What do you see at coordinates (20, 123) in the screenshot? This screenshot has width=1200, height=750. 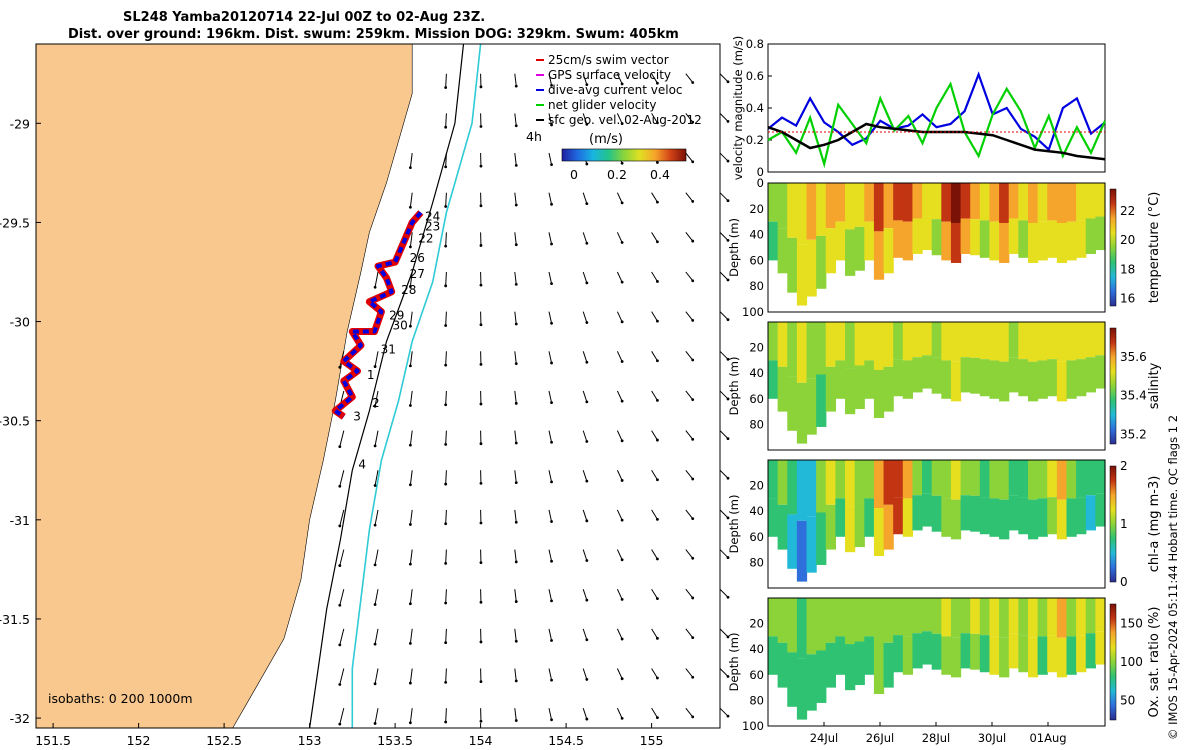 I see `lat-tick-label: -29` at bounding box center [20, 123].